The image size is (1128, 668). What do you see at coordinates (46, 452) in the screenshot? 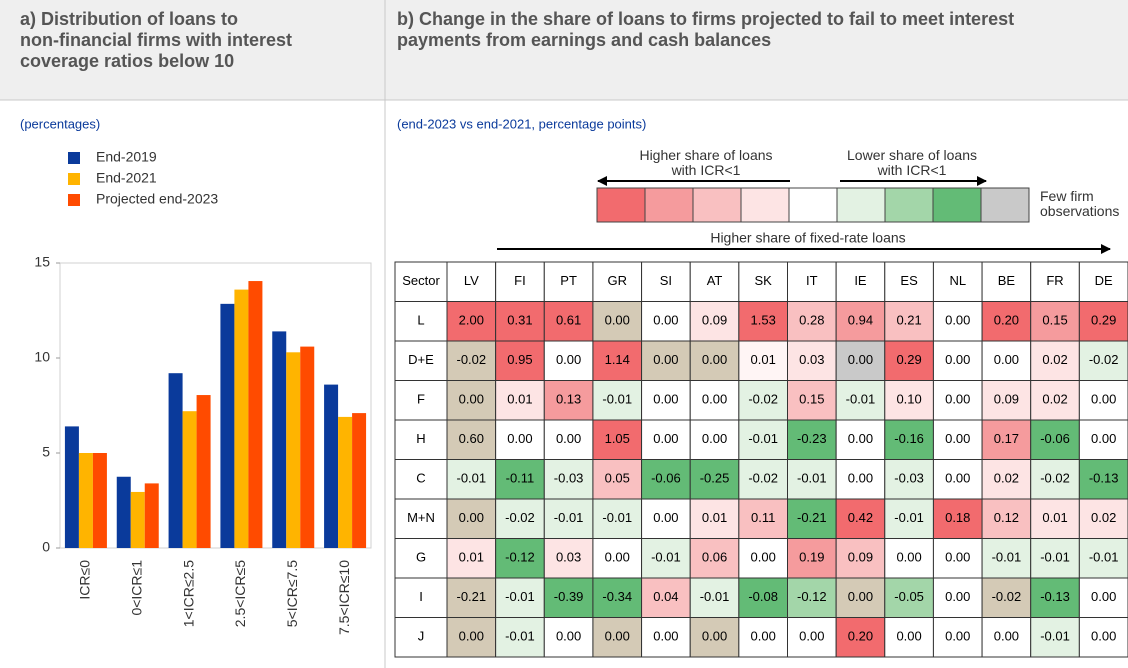
I see `y-tick-label: 5` at bounding box center [46, 452].